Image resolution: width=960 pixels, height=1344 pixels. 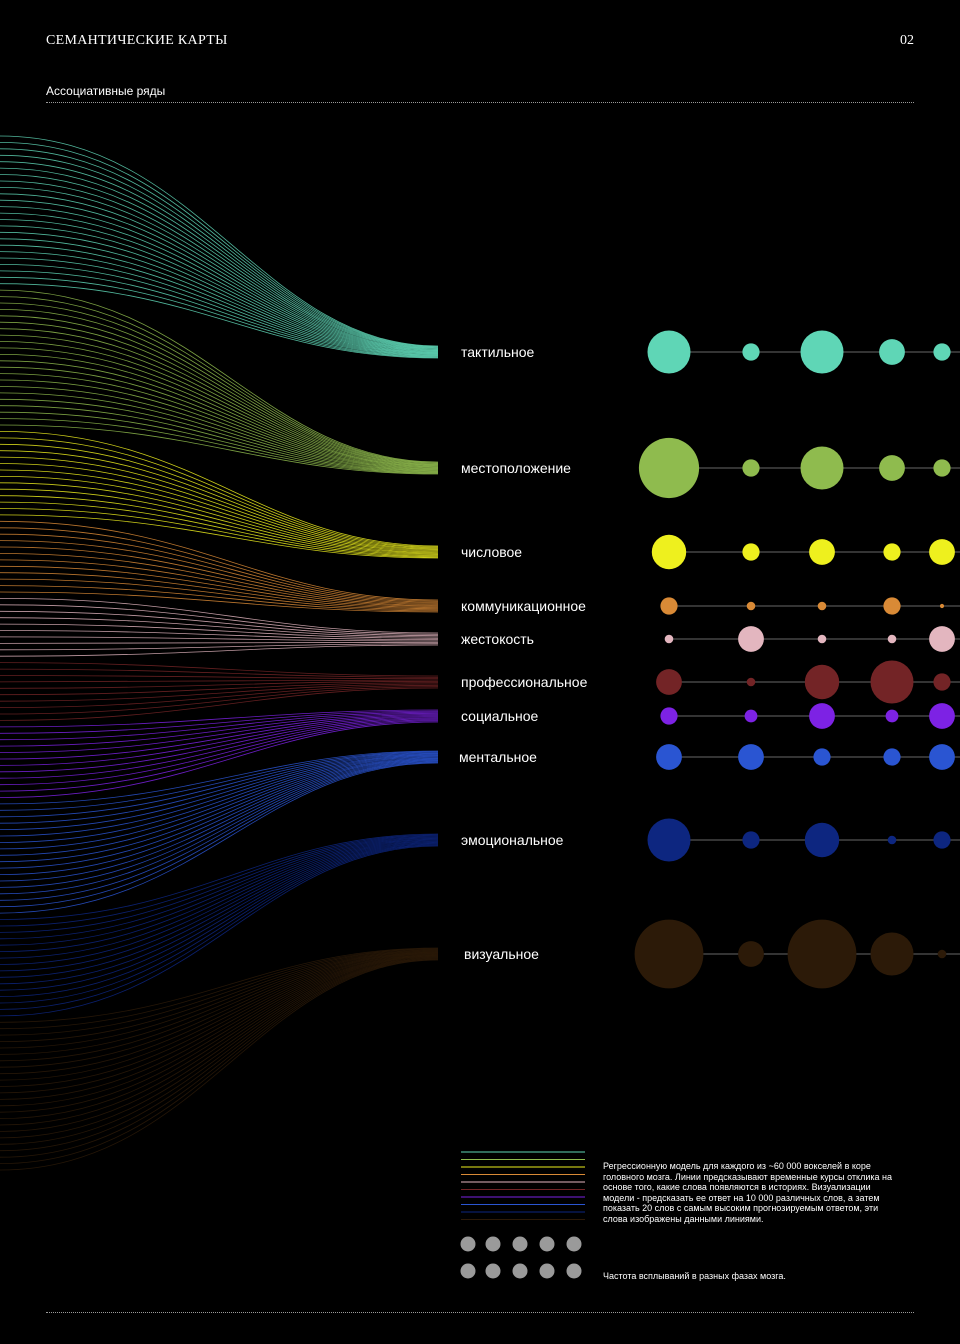 I want to click on page-title: СЕМАНТИЧЕСКИЕ КАРТЫ, so click(x=137, y=40).